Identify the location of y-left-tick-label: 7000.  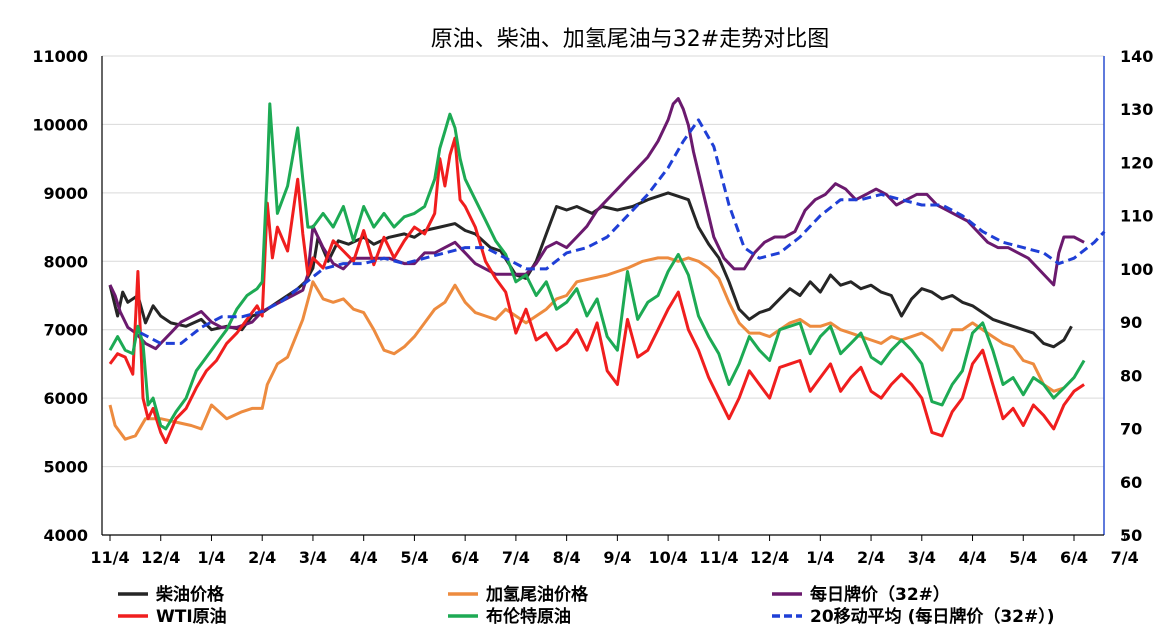
(65, 330).